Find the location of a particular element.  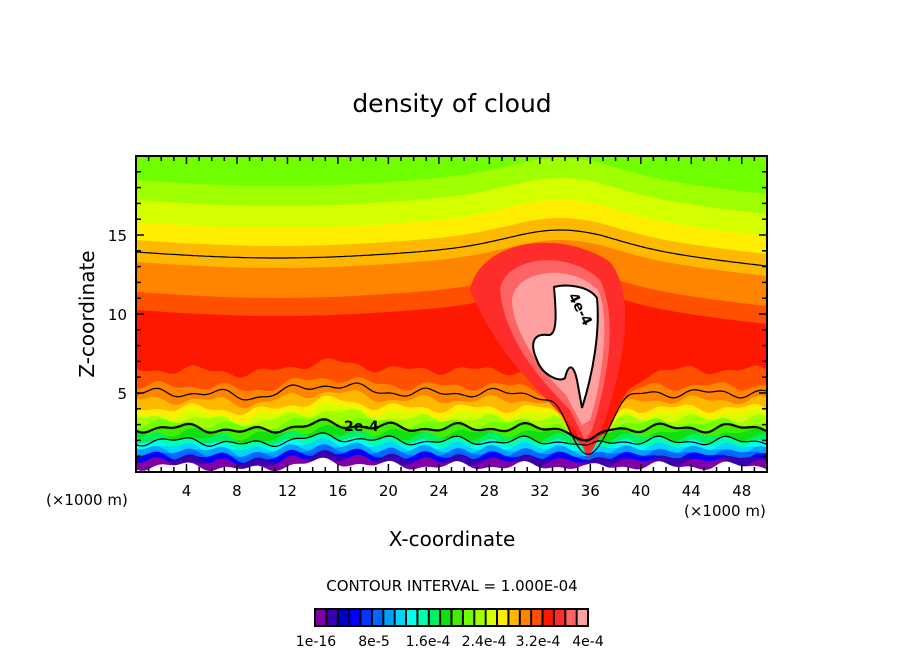

x-tick-label: 36 is located at coordinates (590, 491).